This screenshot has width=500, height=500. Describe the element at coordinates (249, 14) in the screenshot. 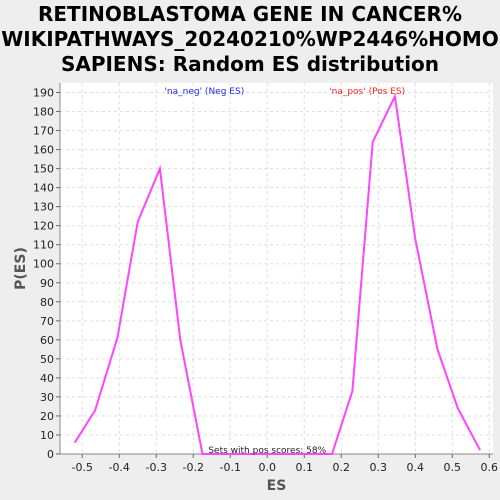

I see `title-line: RETINOBLASTOMA GENE IN CANCER%` at that location.